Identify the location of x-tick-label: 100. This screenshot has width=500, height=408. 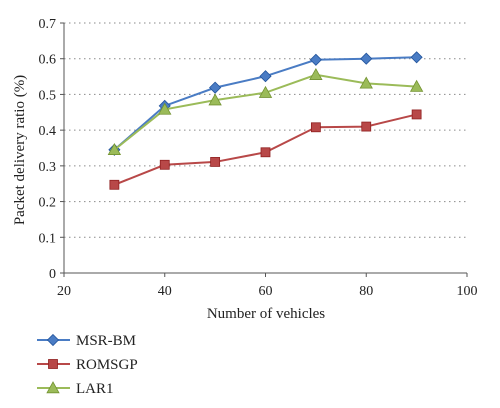
(467, 291).